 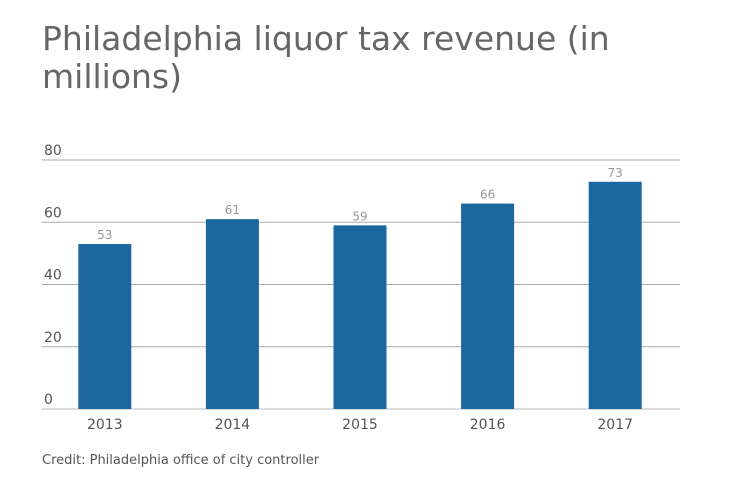 I want to click on y-tick-label: 60, so click(x=53, y=213).